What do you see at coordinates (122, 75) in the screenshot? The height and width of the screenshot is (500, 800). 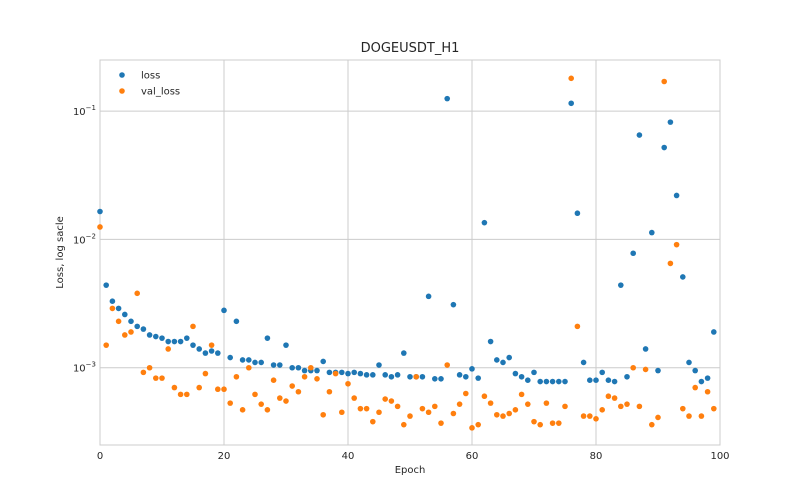 I see `legend-marker-loss` at bounding box center [122, 75].